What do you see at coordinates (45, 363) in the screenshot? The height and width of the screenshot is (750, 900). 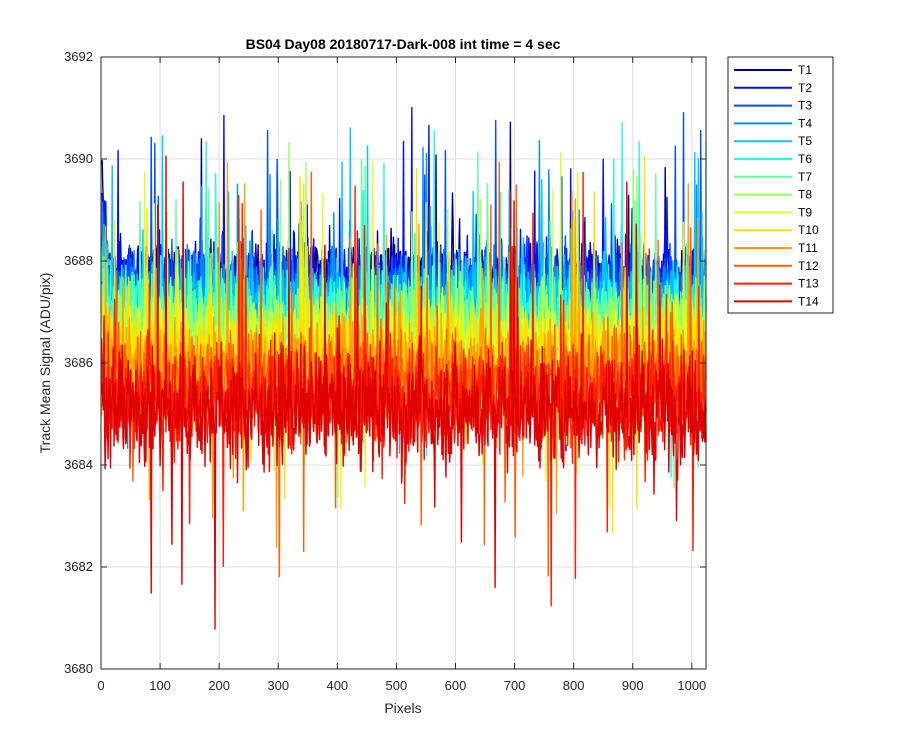 I see `y-axis-label: Track Mean Signal (ADU/pix)` at bounding box center [45, 363].